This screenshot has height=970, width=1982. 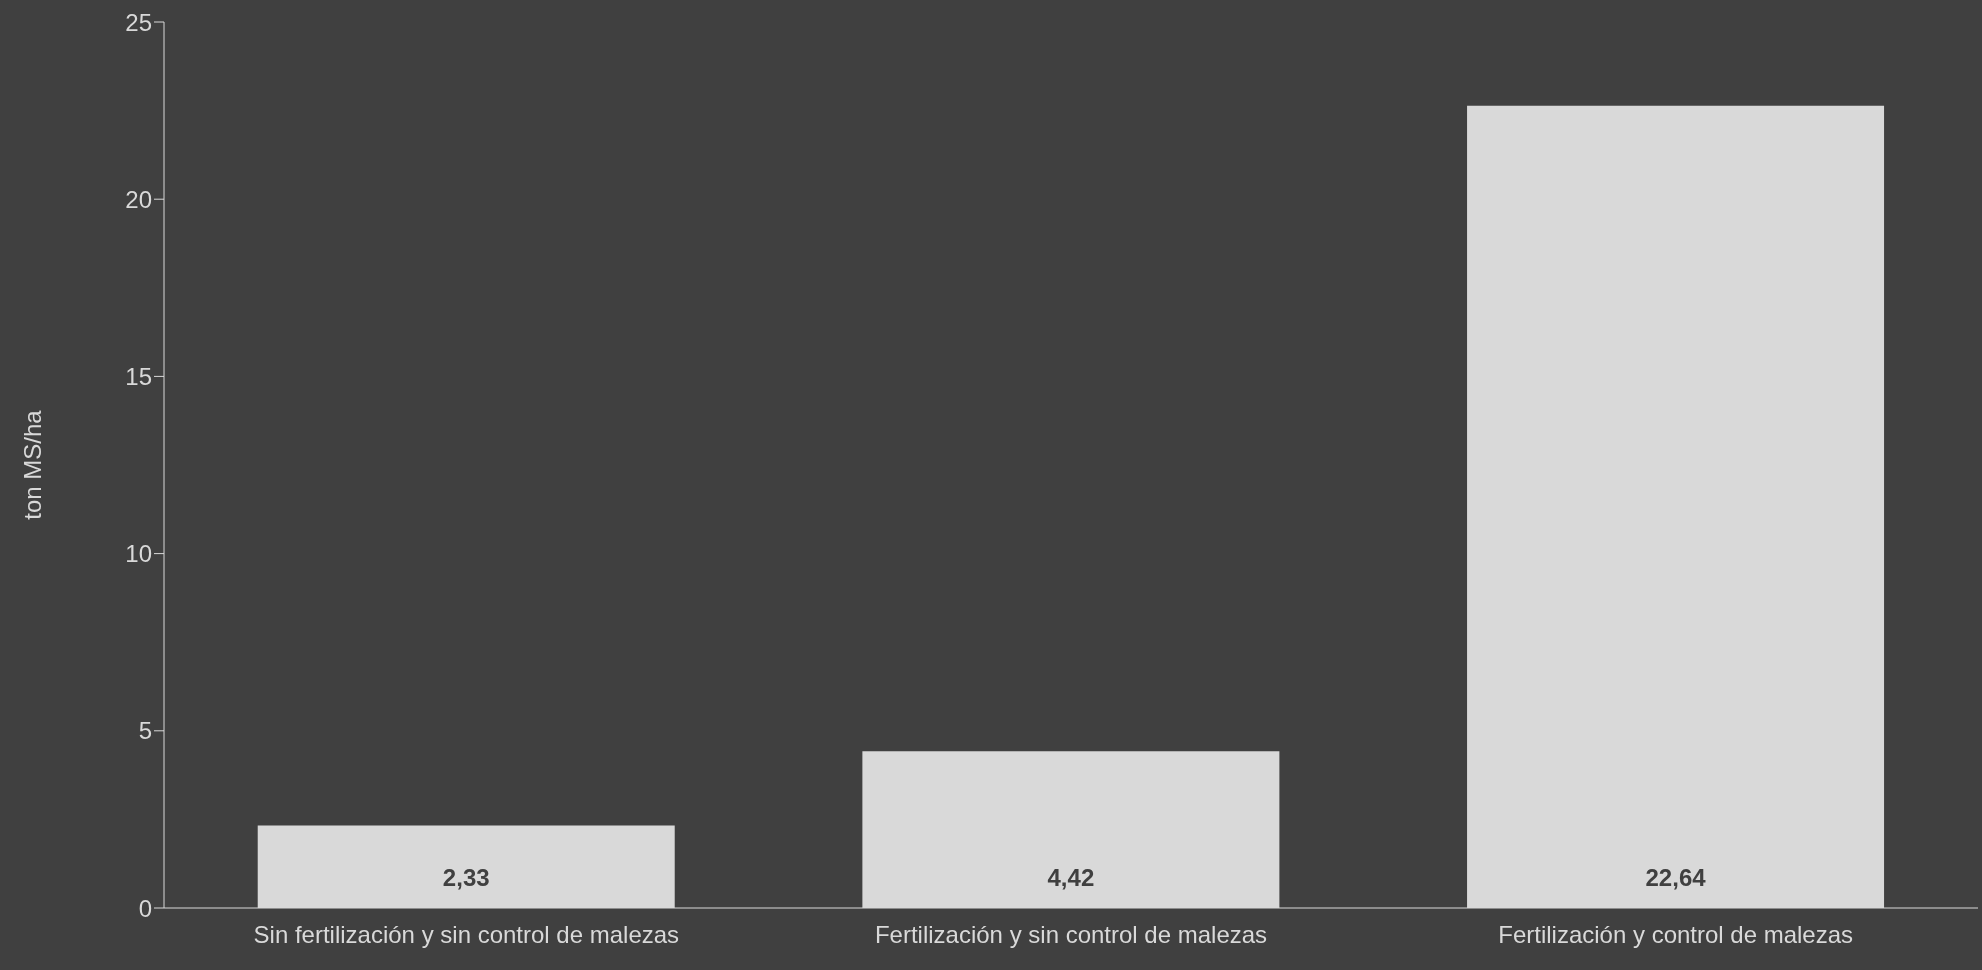 What do you see at coordinates (1071, 877) in the screenshot?
I see `data-label: 4,42` at bounding box center [1071, 877].